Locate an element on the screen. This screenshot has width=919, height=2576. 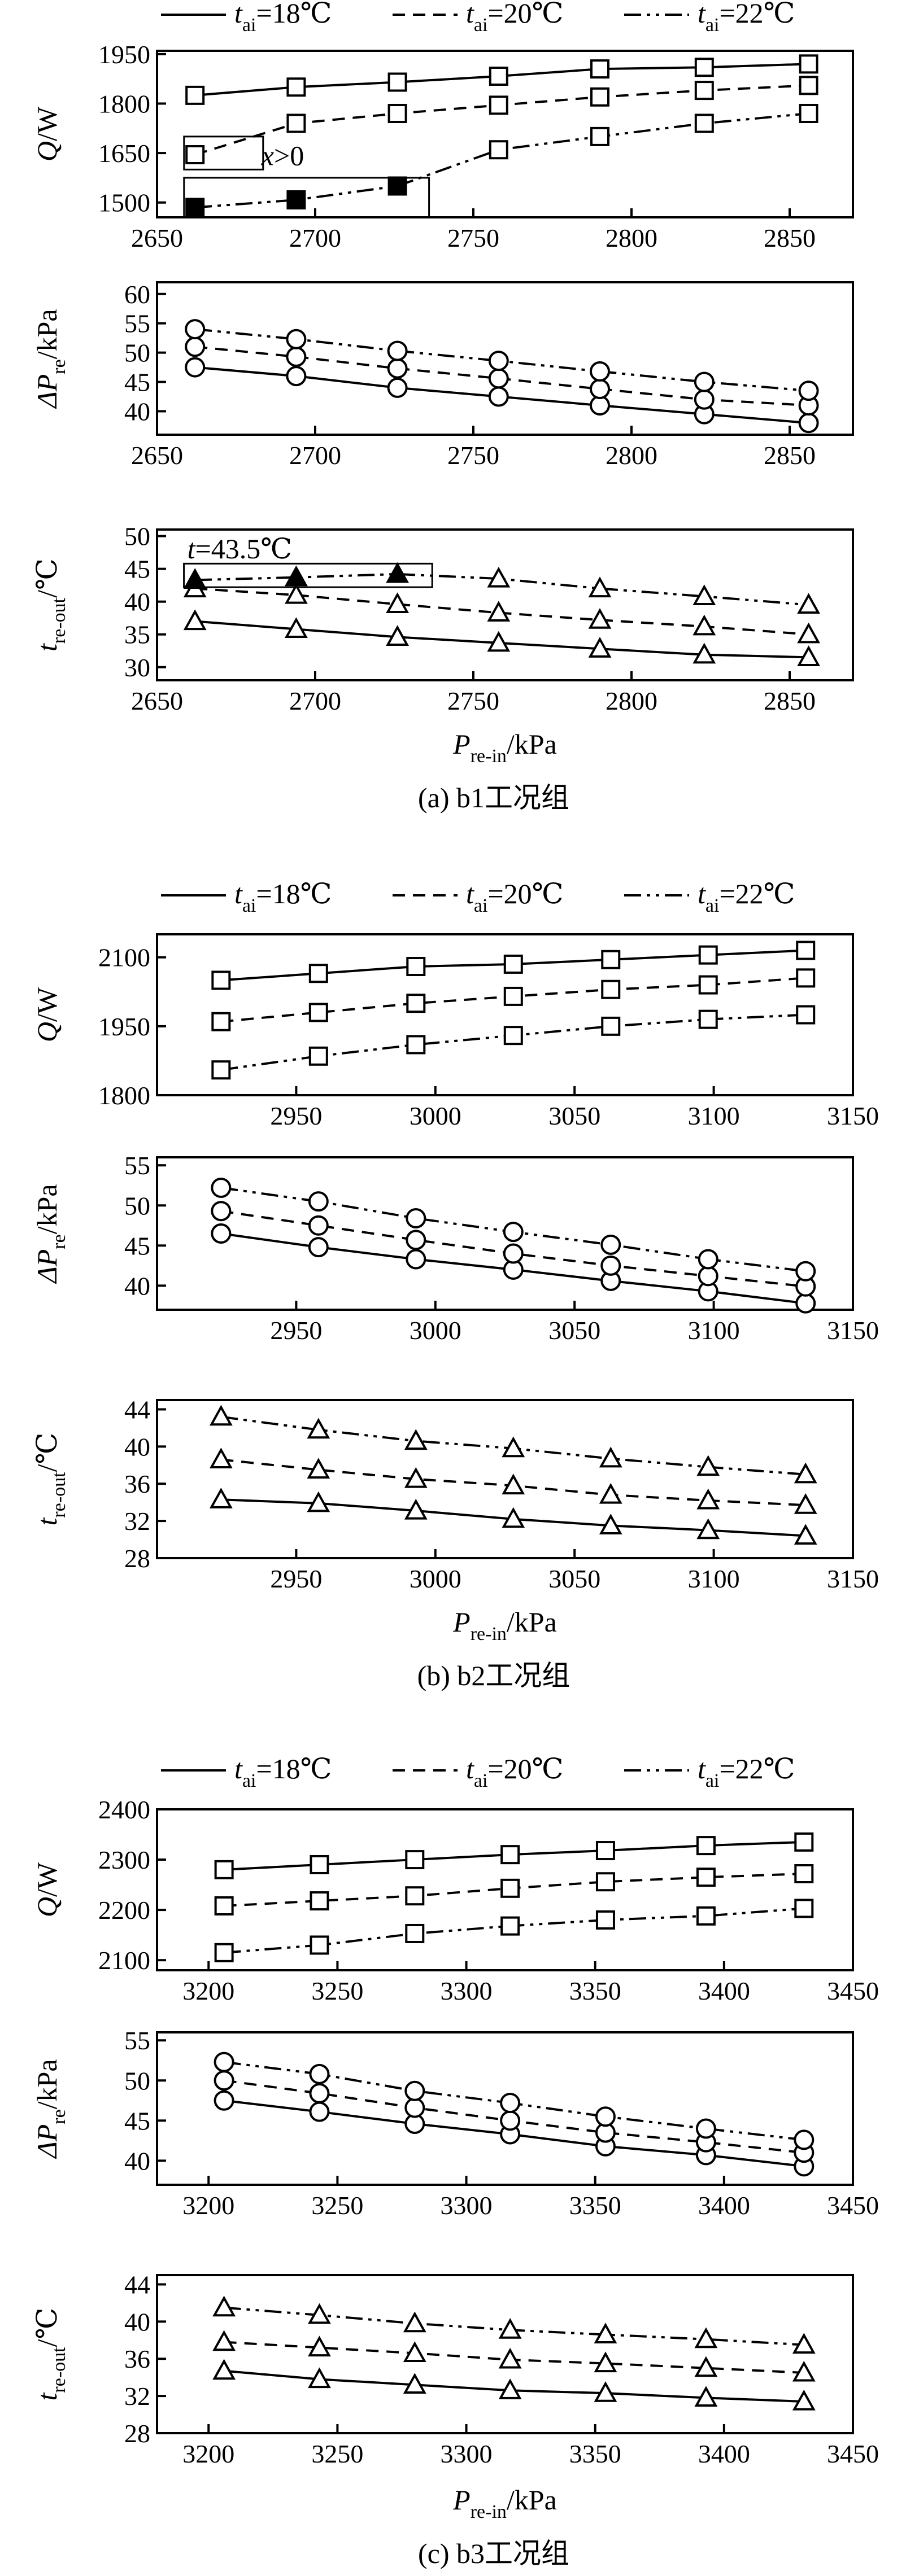
figure-caption: (c) b3工况组 is located at coordinates (493, 2553).